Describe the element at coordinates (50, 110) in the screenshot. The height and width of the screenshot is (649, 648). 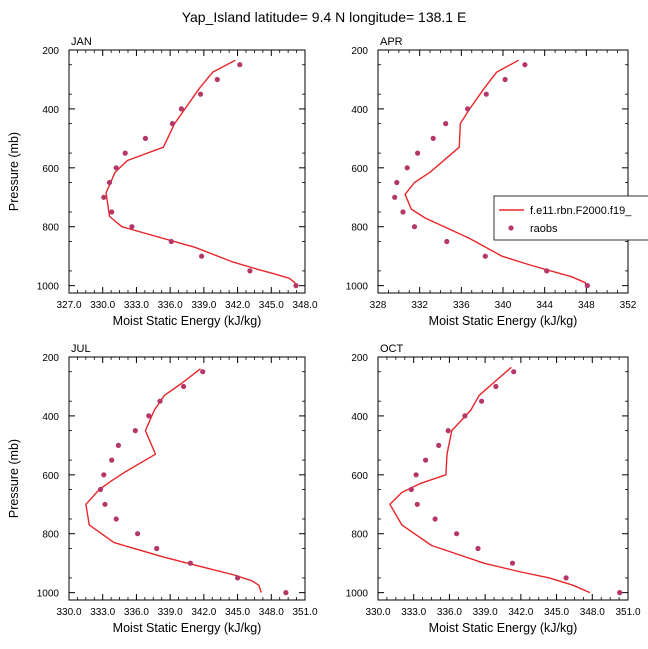
I see `y-tick-label-jan: 400` at that location.